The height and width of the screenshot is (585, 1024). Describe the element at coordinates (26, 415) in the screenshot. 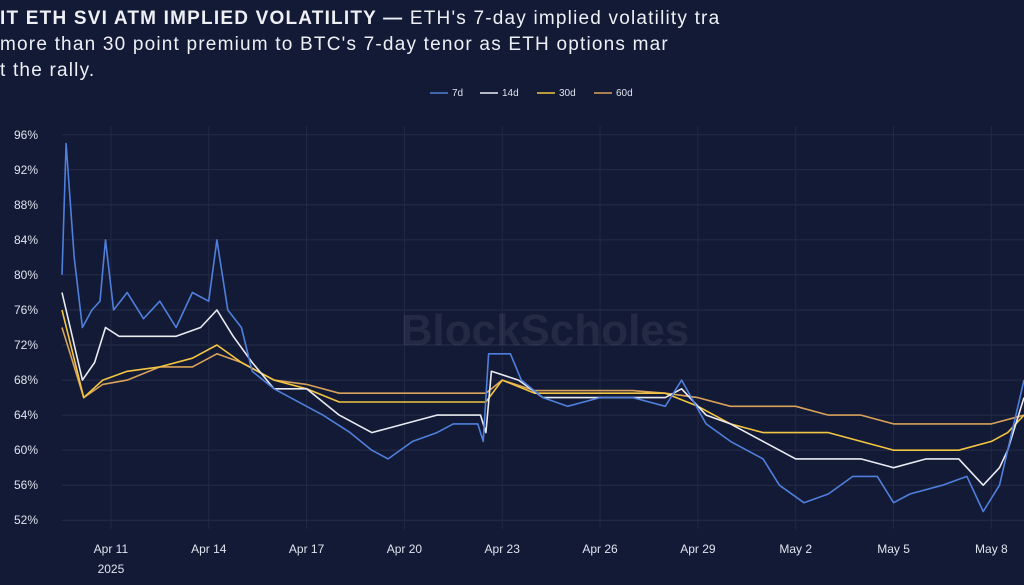

I see `y-tick-label: 64%` at that location.